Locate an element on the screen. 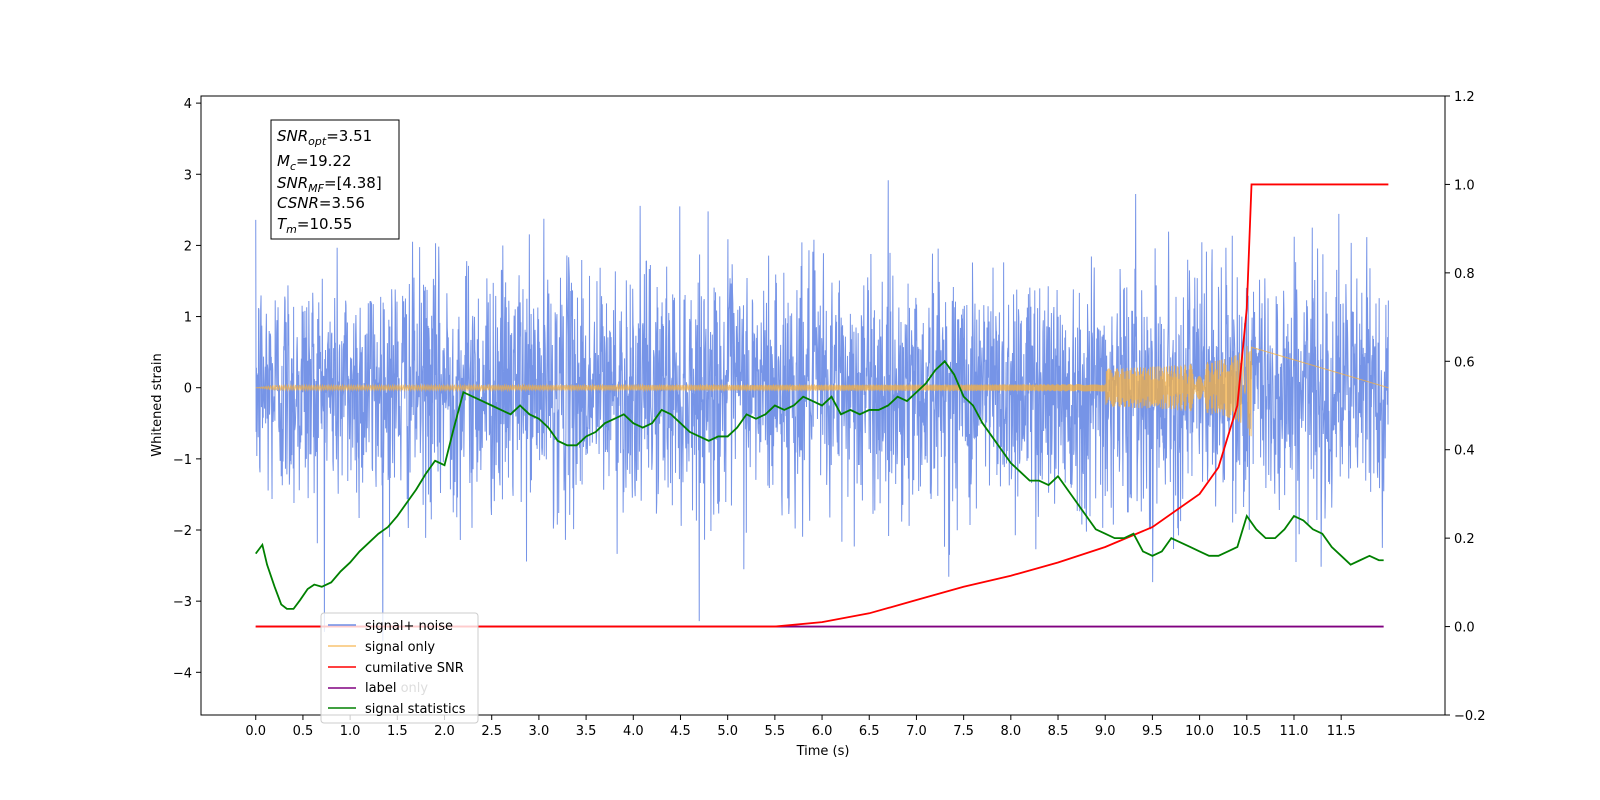 Image resolution: width=1600 pixels, height=800 pixels. y-tick-label: −3 is located at coordinates (182, 602).